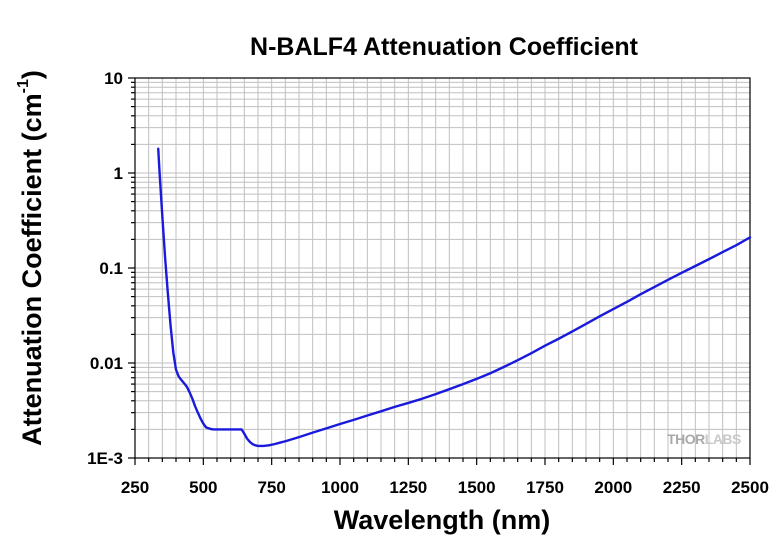 The image size is (780, 539). Describe the element at coordinates (613, 487) in the screenshot. I see `x-tick-label: 2000` at that location.